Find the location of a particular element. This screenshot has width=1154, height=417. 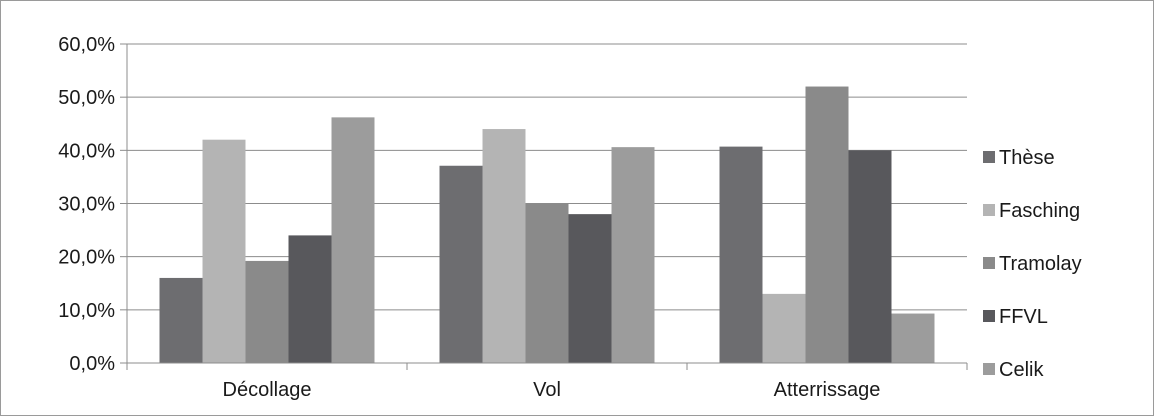

category-labels: Décollage Vol Atterrissage is located at coordinates (552, 390).